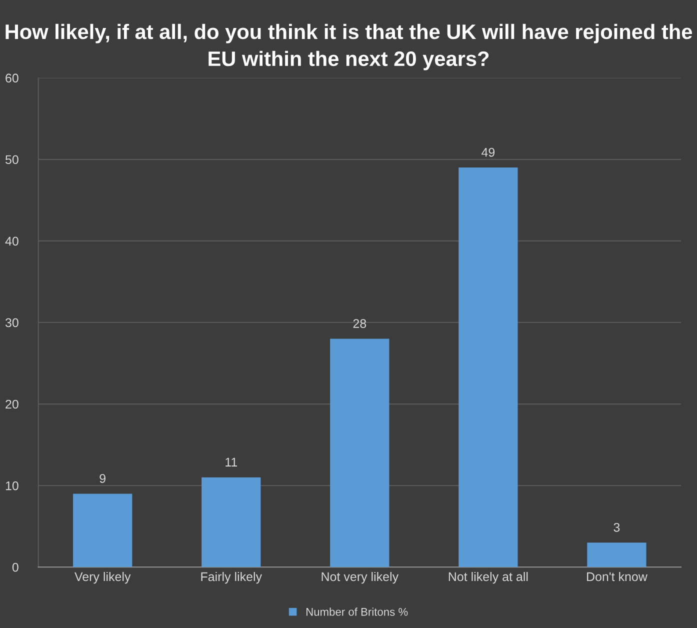 This screenshot has width=697, height=628. What do you see at coordinates (357, 612) in the screenshot?
I see `legend-label: Number of Britons %` at bounding box center [357, 612].